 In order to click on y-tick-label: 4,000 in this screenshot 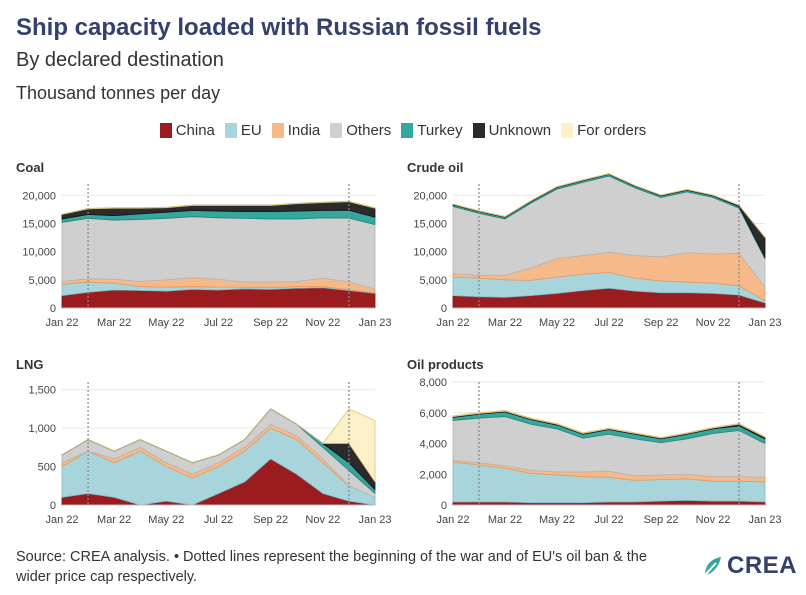, I will do `click(433, 445)`.